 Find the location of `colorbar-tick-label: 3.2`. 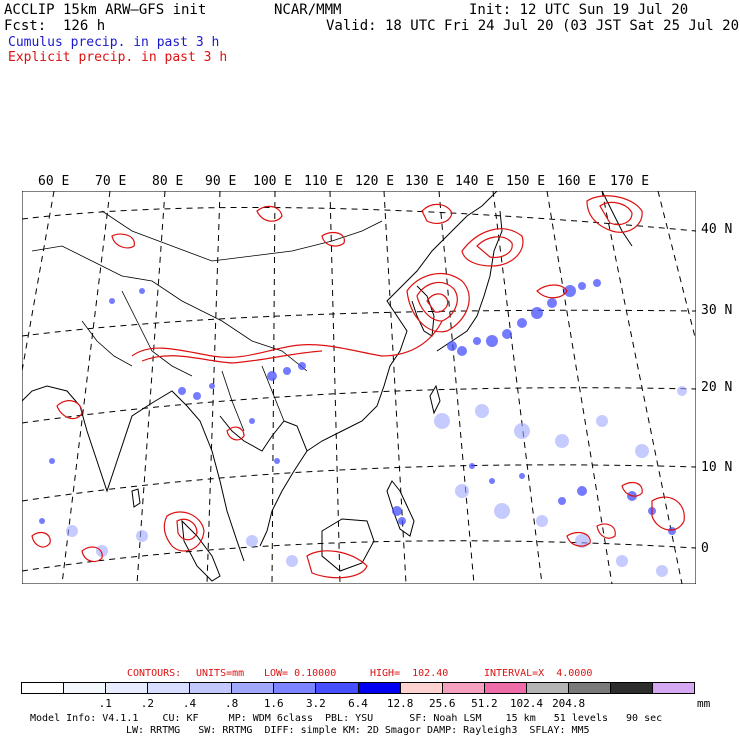

colorbar-tick-label: 3.2 is located at coordinates (315, 703).